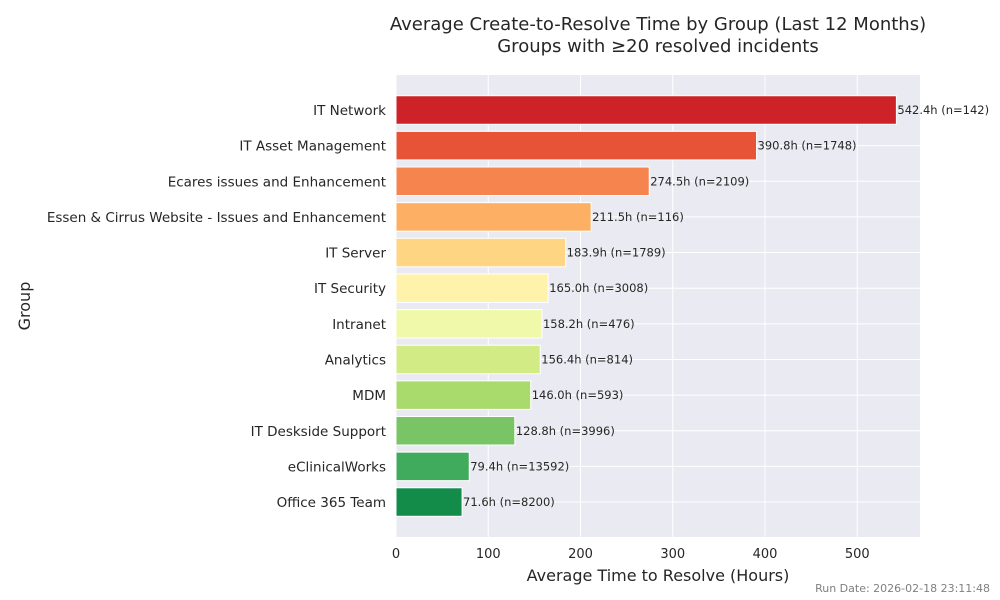 The width and height of the screenshot is (1000, 600). Describe the element at coordinates (699, 181) in the screenshot. I see `bar-data-label: 274.5h (n=2109)` at that location.